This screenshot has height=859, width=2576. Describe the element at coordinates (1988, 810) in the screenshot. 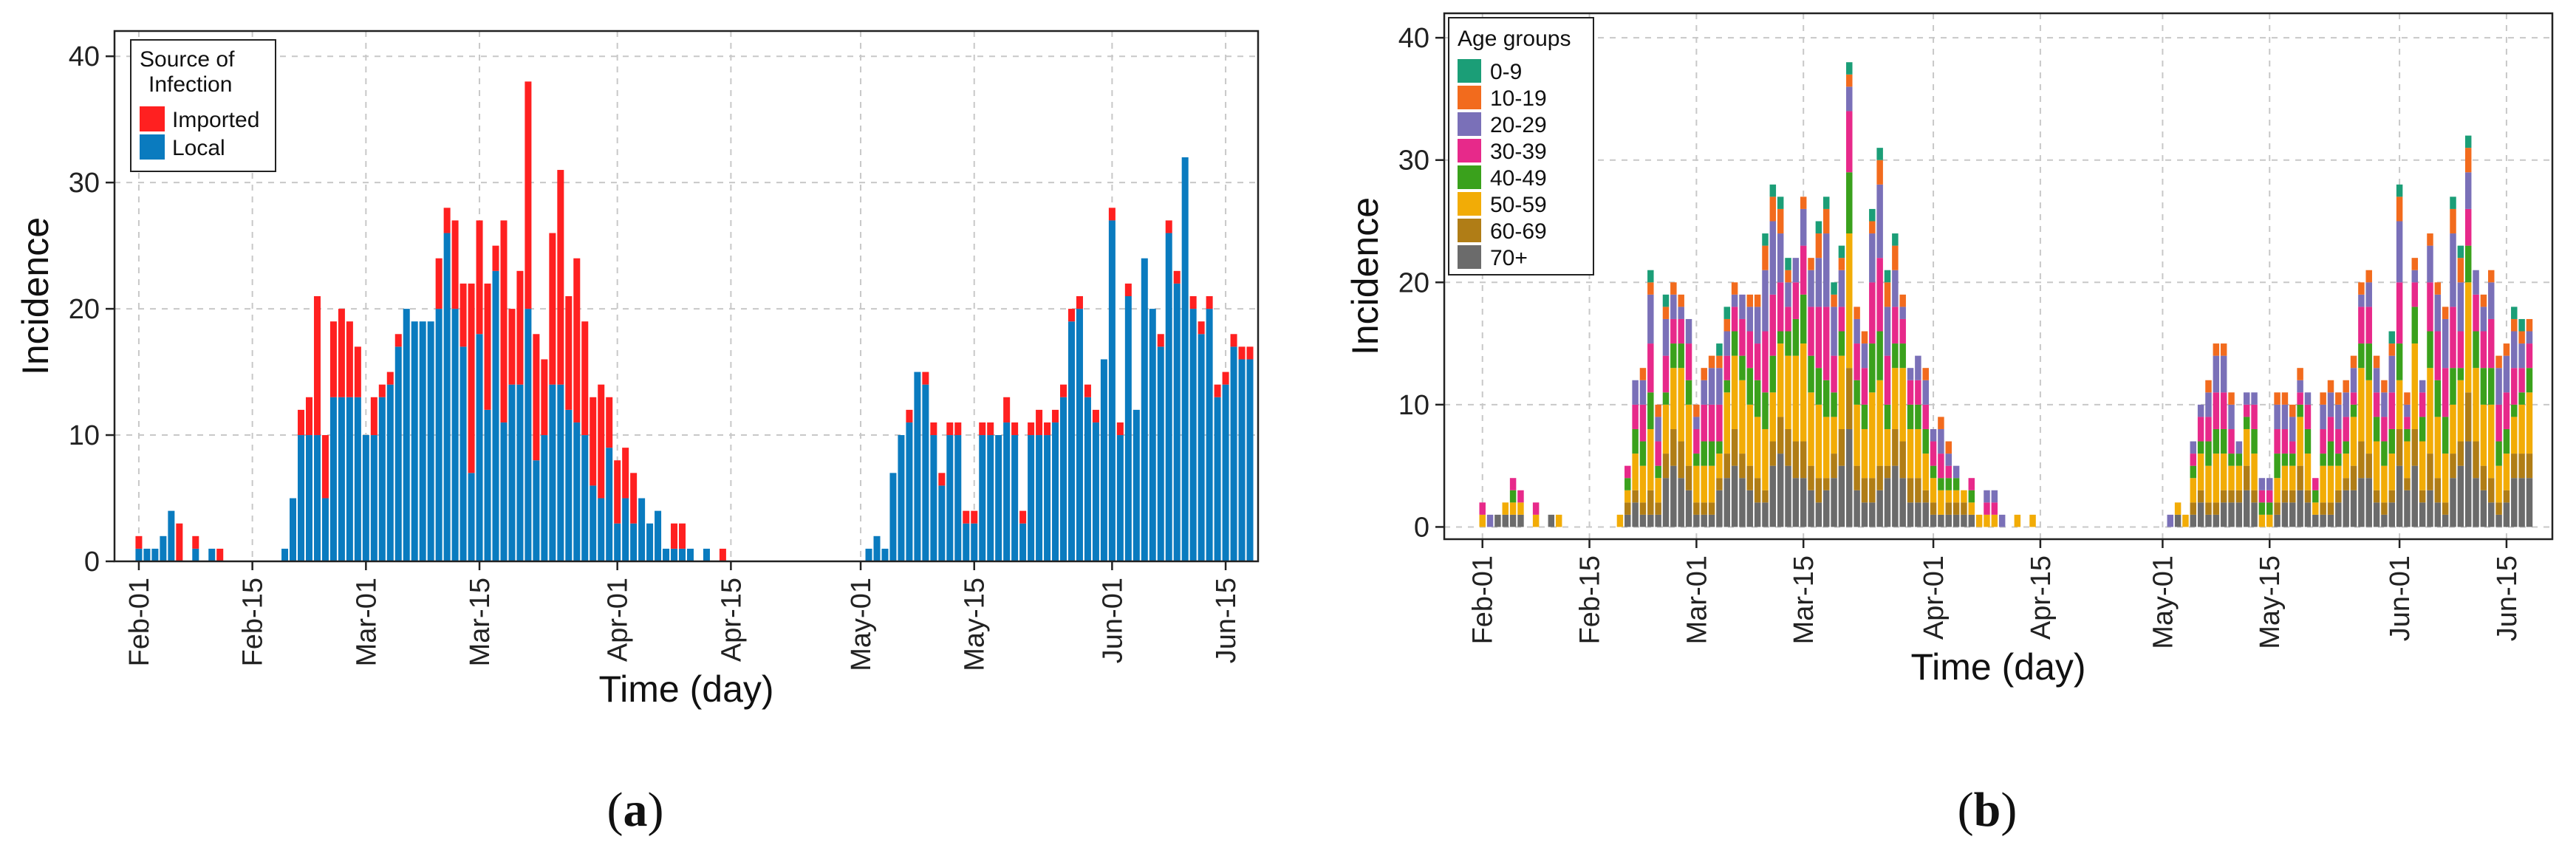

I see `panel-b-caption-letter: b` at that location.